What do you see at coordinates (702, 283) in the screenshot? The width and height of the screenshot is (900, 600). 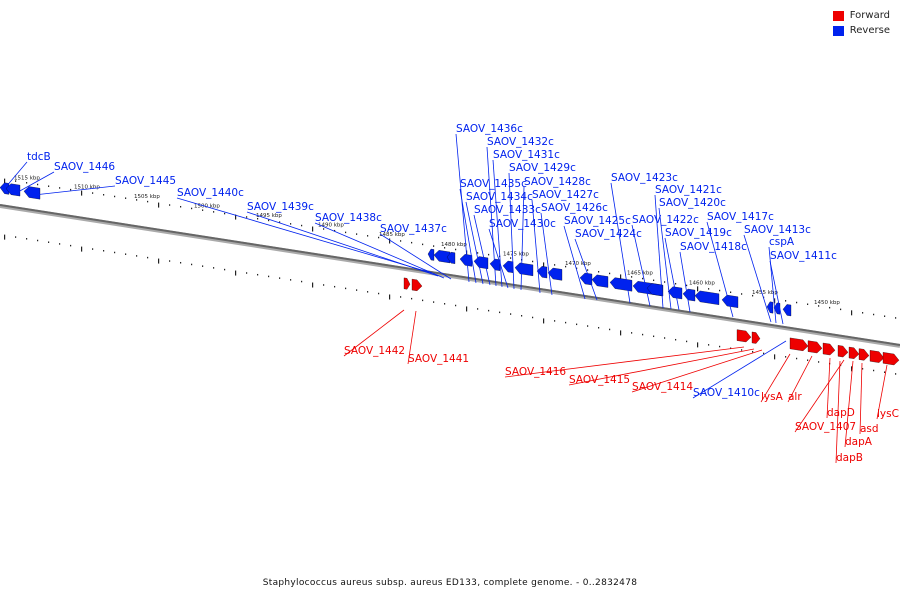 I see `scale-label: 1460 kbp` at bounding box center [702, 283].